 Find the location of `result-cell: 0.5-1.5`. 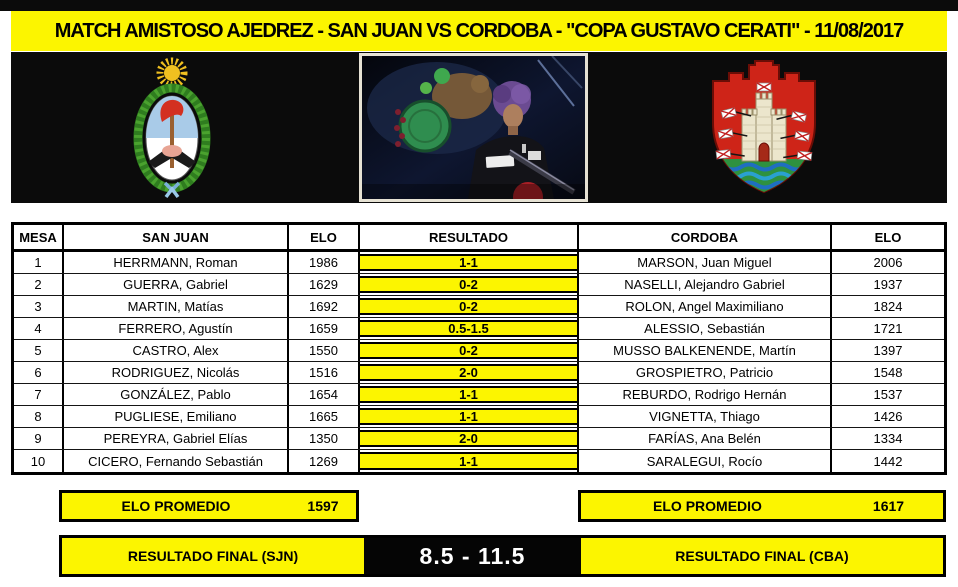

result-cell: 0.5-1.5 is located at coordinates (468, 328).